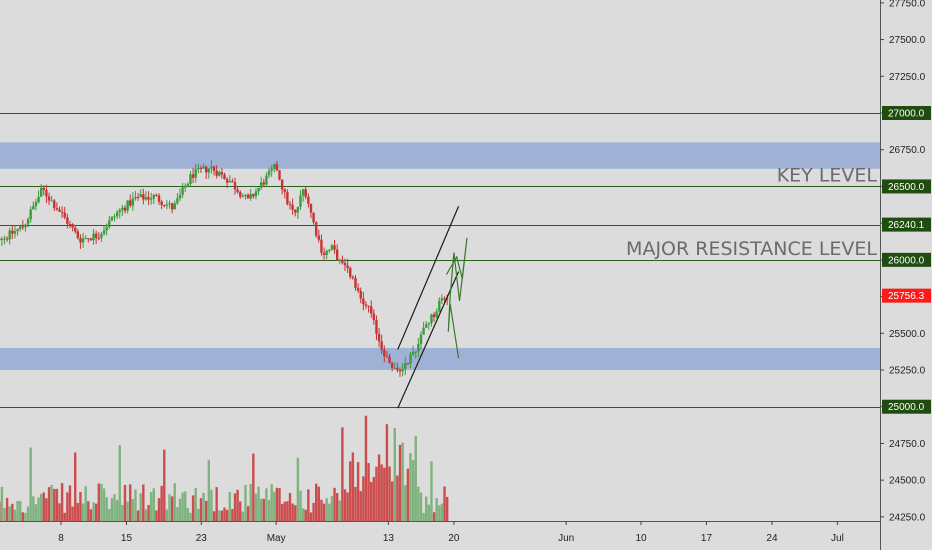 The width and height of the screenshot is (932, 550). I want to click on price-axis-background, so click(906, 275).